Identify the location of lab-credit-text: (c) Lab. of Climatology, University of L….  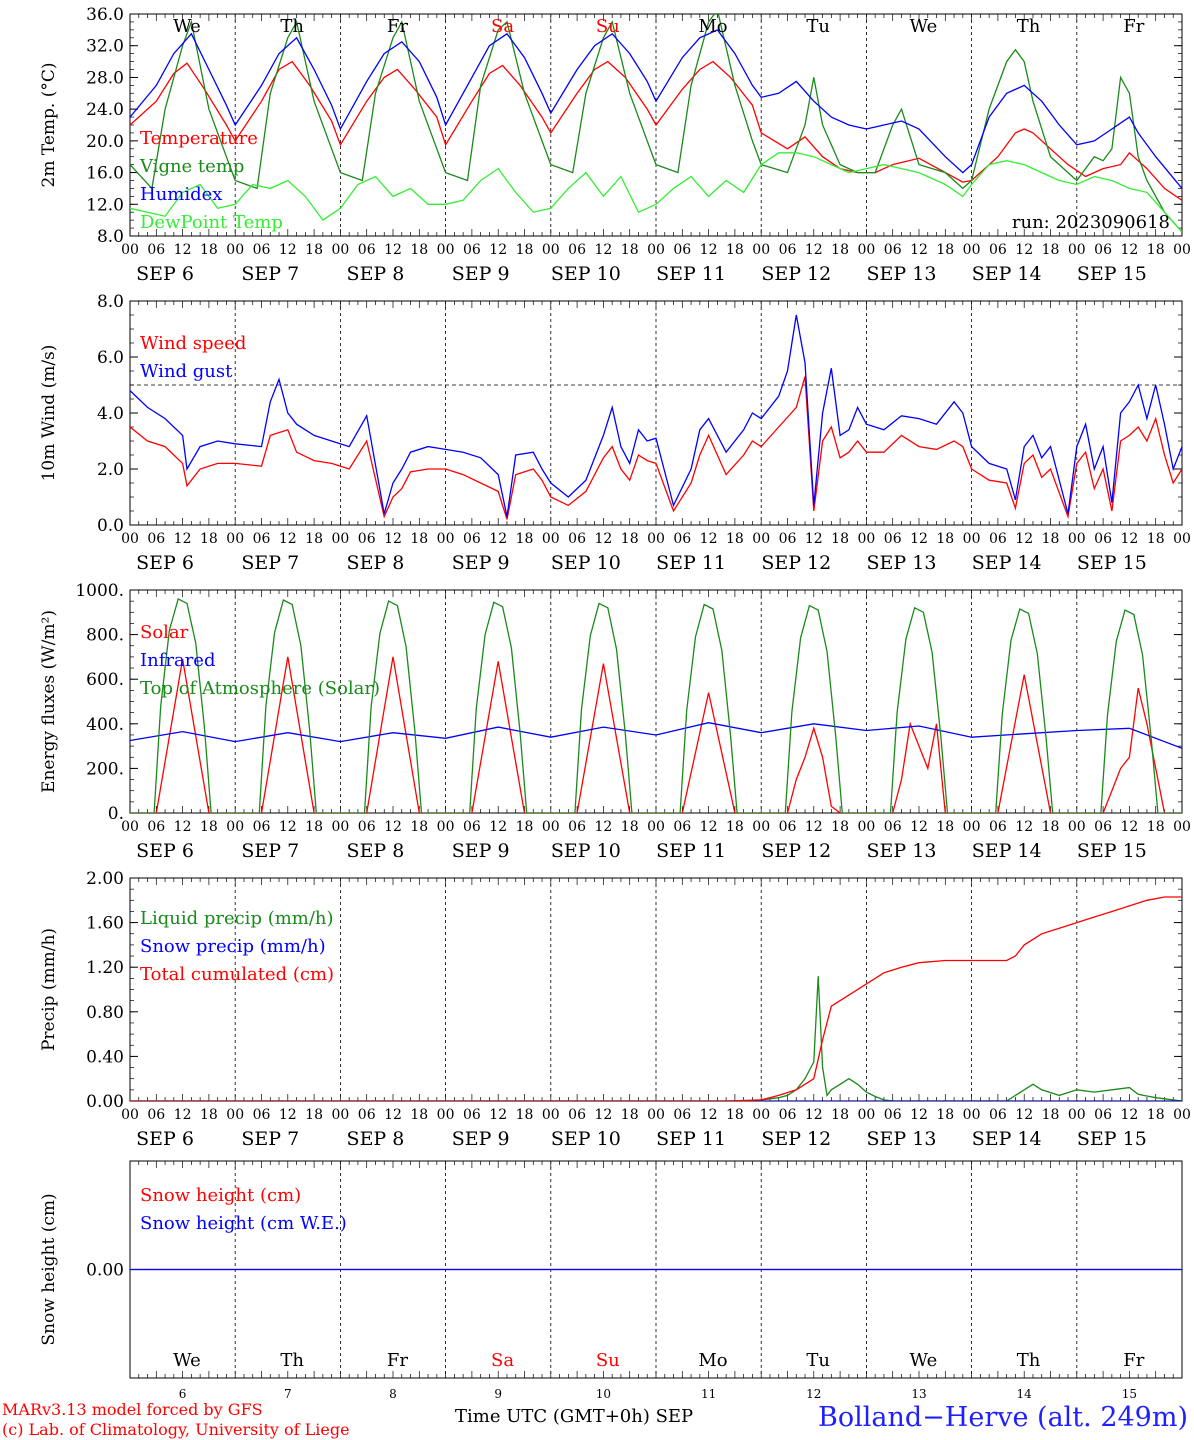
(176, 1429).